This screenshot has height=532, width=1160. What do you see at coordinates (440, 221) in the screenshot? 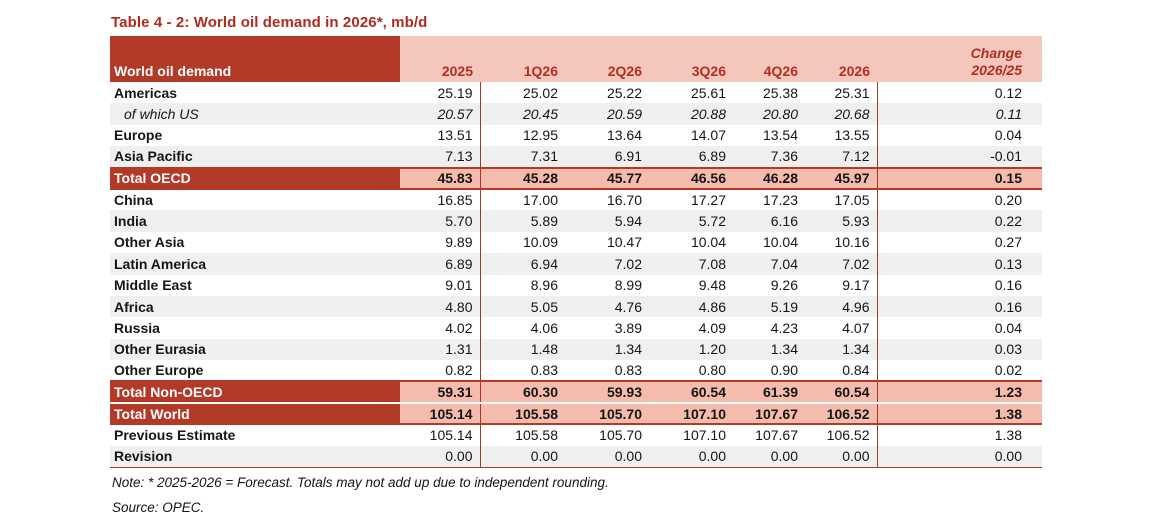
I see `cell-value: 5.70` at bounding box center [440, 221].